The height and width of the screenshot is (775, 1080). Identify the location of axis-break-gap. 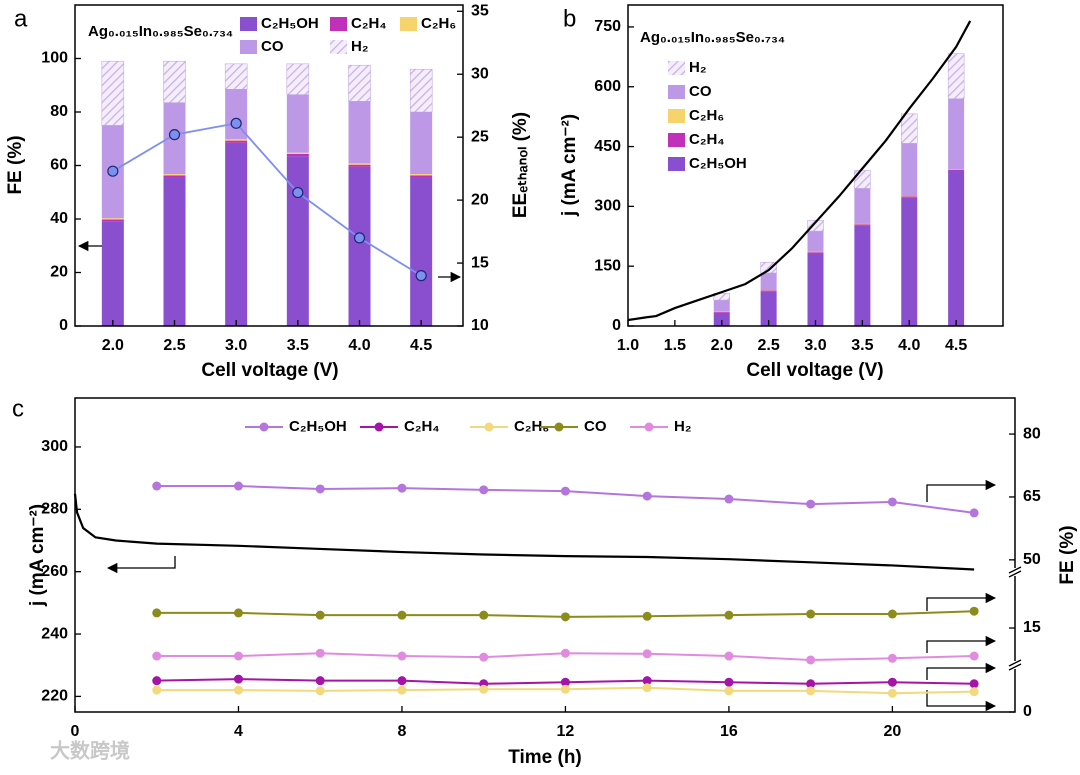
(1016, 572).